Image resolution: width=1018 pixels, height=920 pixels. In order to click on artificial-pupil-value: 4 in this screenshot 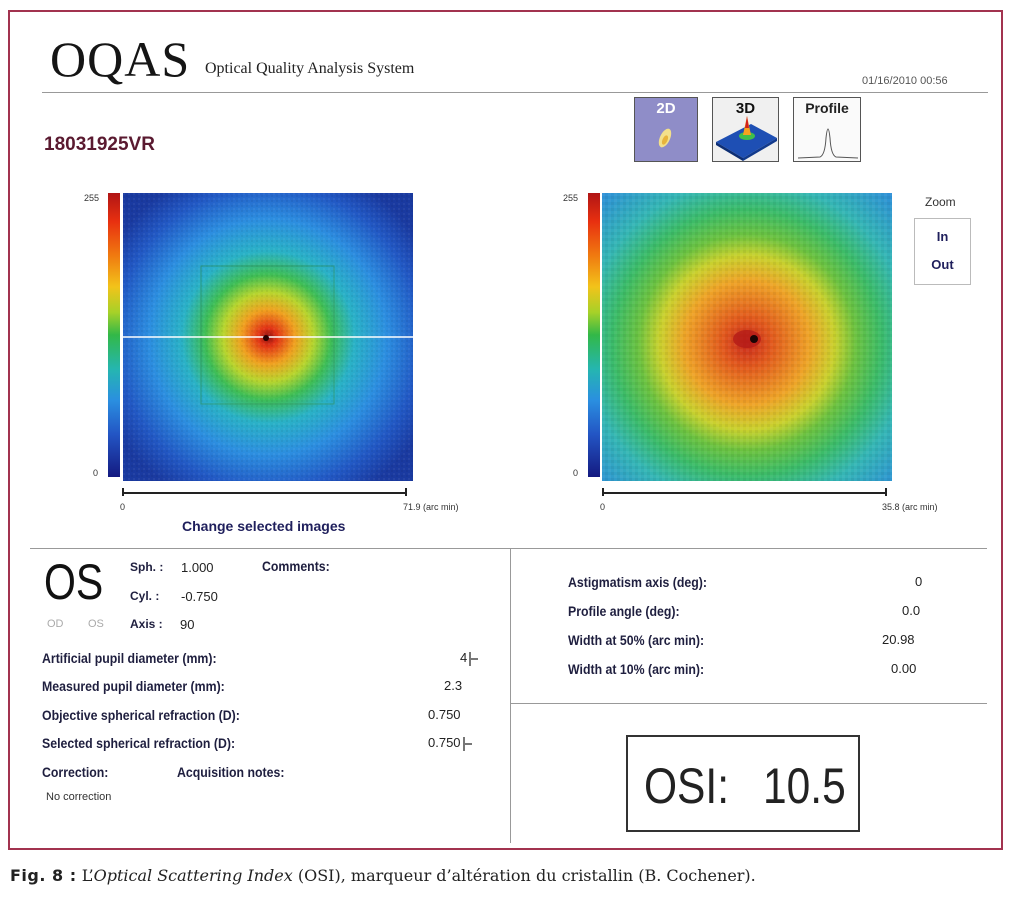, I will do `click(464, 657)`.